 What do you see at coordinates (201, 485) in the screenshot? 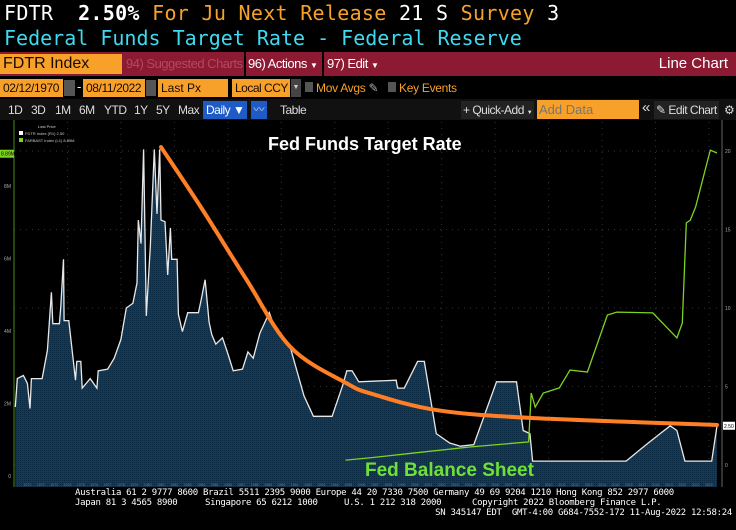
I see `x-tick-label: 1984` at bounding box center [201, 485].